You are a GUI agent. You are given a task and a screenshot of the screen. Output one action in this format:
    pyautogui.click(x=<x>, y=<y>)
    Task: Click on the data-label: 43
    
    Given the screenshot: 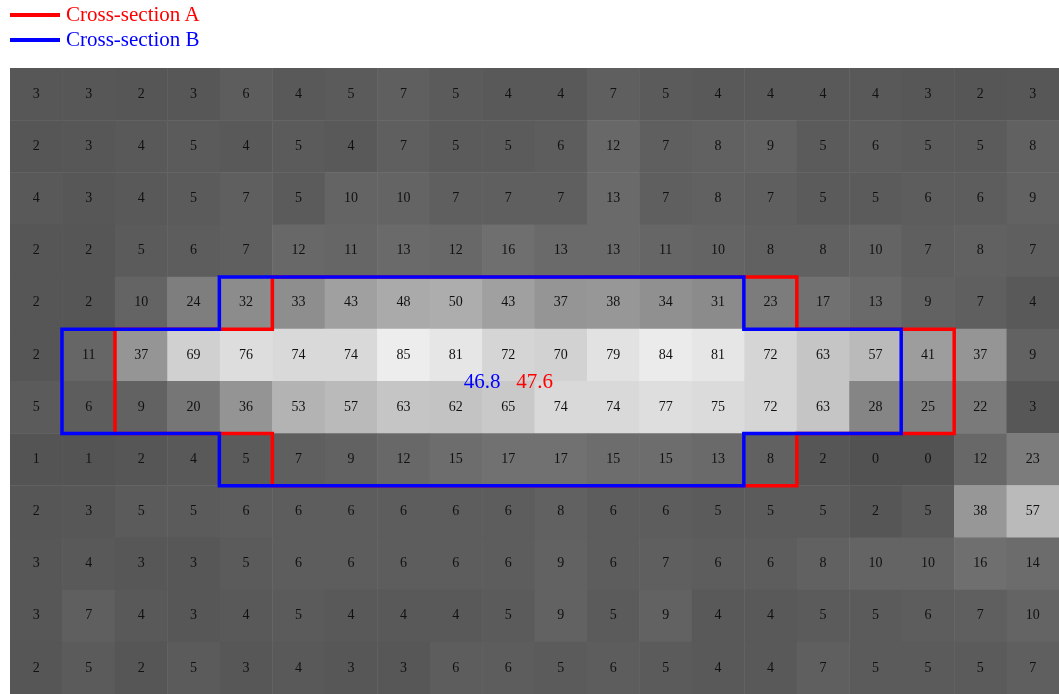 What is the action you would take?
    pyautogui.click(x=350, y=302)
    